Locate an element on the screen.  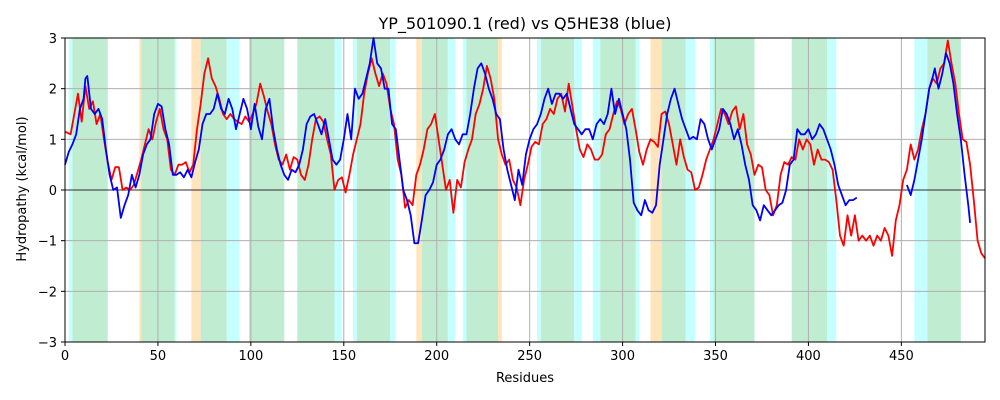
y-tick-label: 2 is located at coordinates (53, 90).